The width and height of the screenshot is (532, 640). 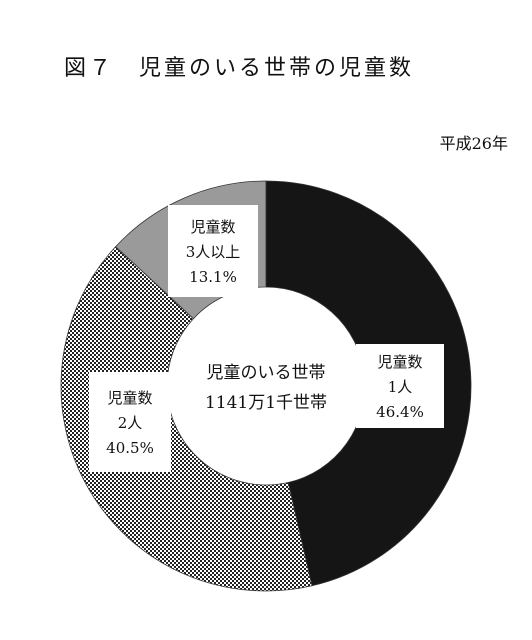 I want to click on label-one-child-line: 児童数, so click(x=399, y=362).